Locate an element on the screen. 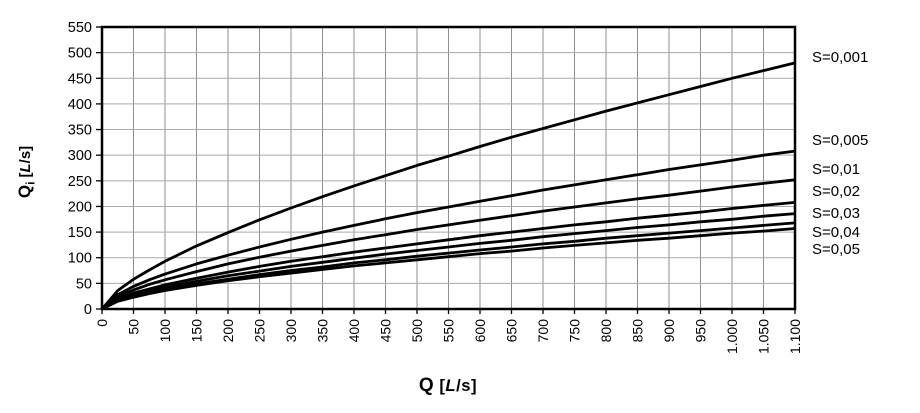  x-tick-label: 450 is located at coordinates (386, 331).